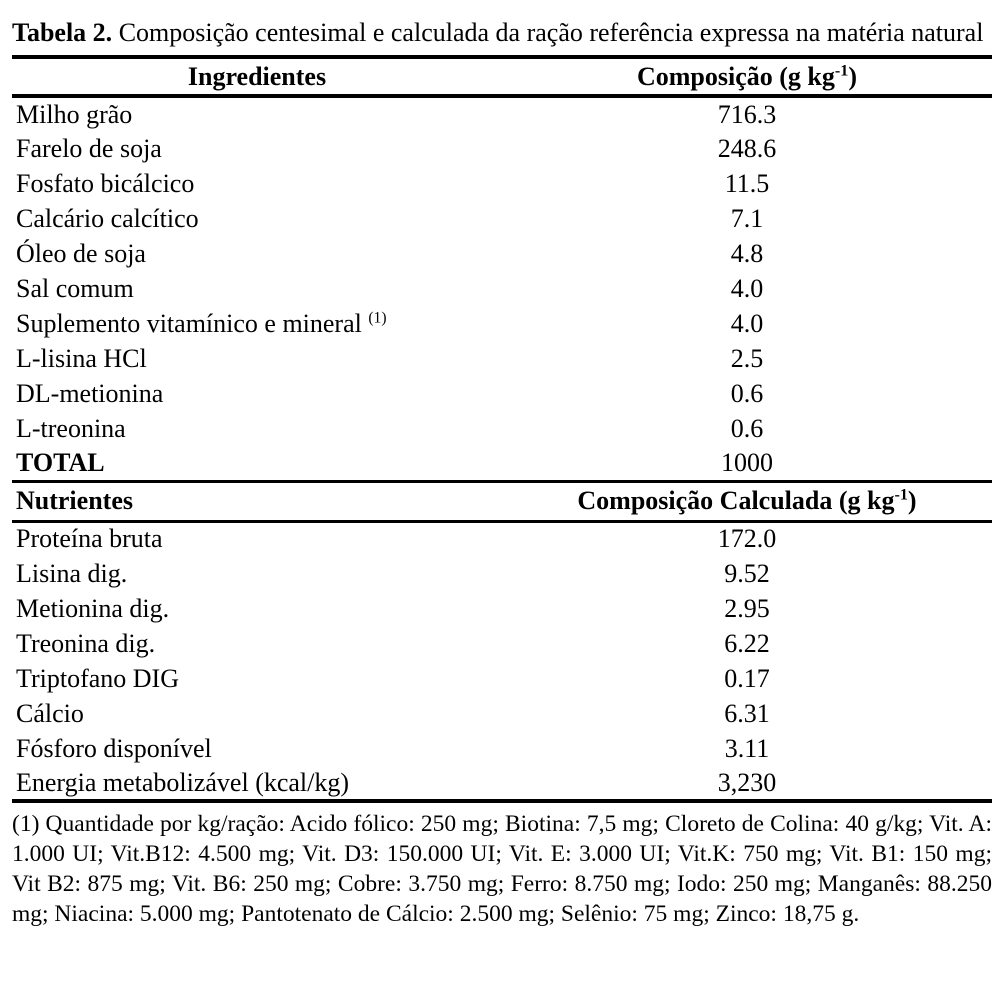  Describe the element at coordinates (75, 288) in the screenshot. I see `ingredient-name: Sal comum` at that location.